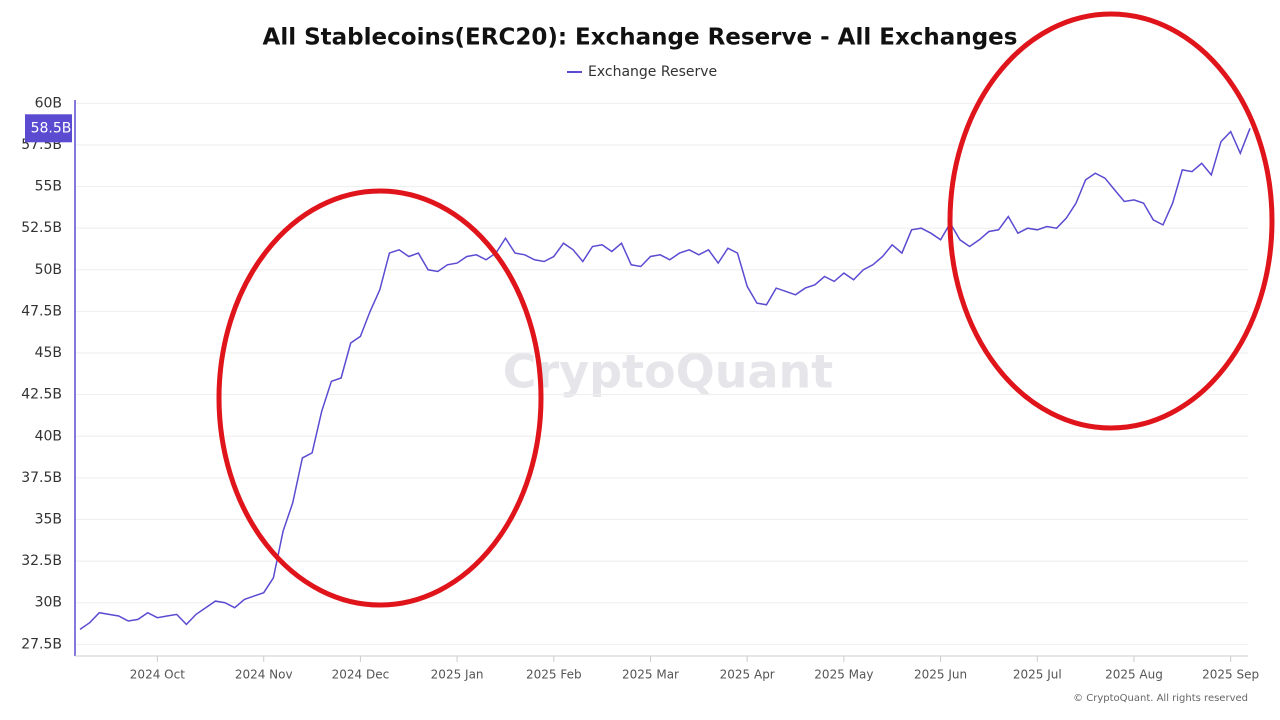  I want to click on y-tick-label: 60B, so click(48, 103).